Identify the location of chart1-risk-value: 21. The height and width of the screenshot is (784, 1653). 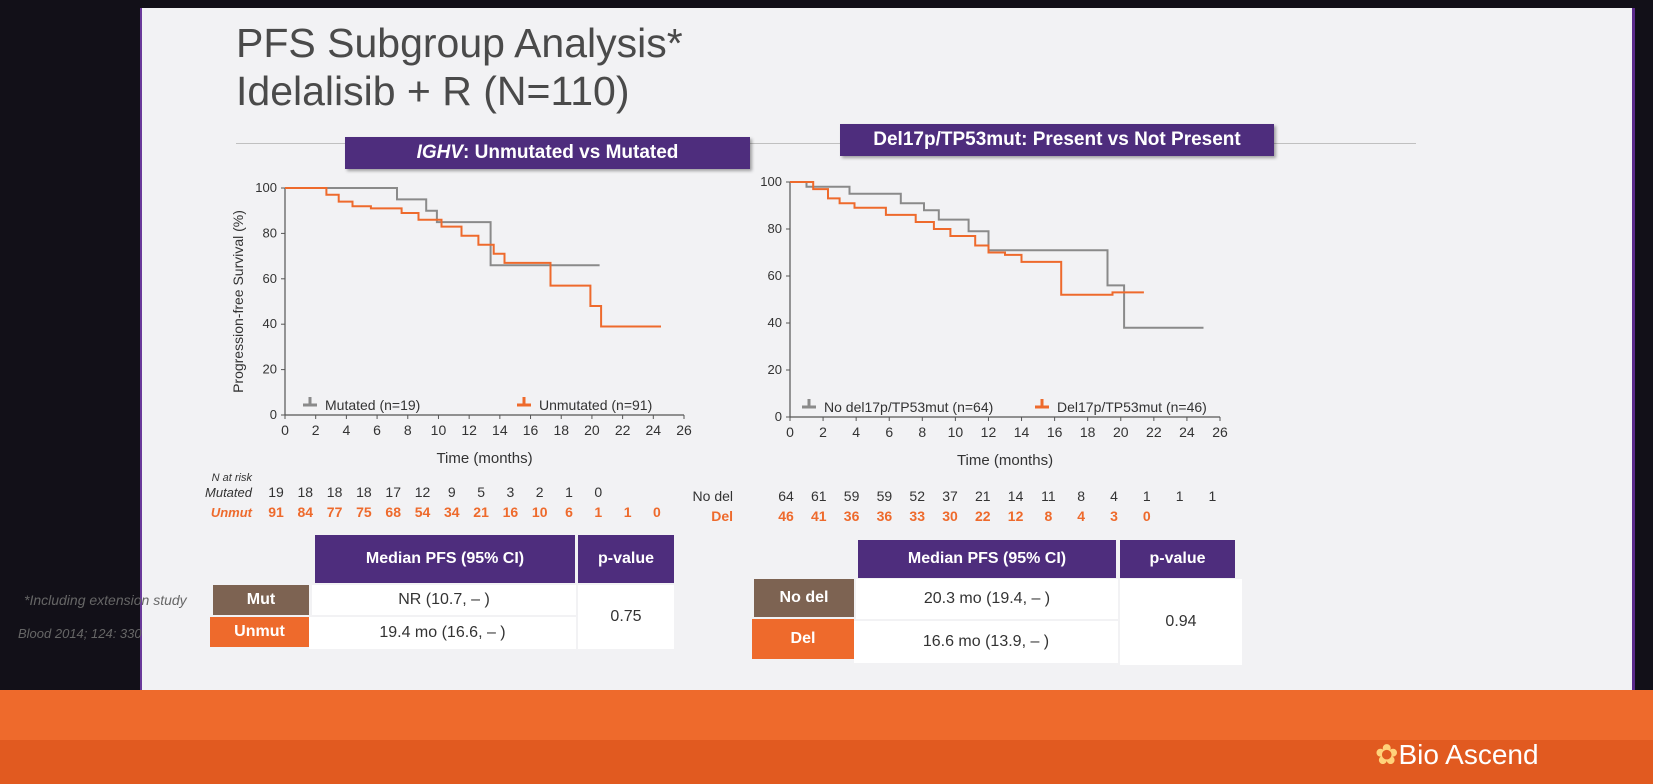
(481, 512).